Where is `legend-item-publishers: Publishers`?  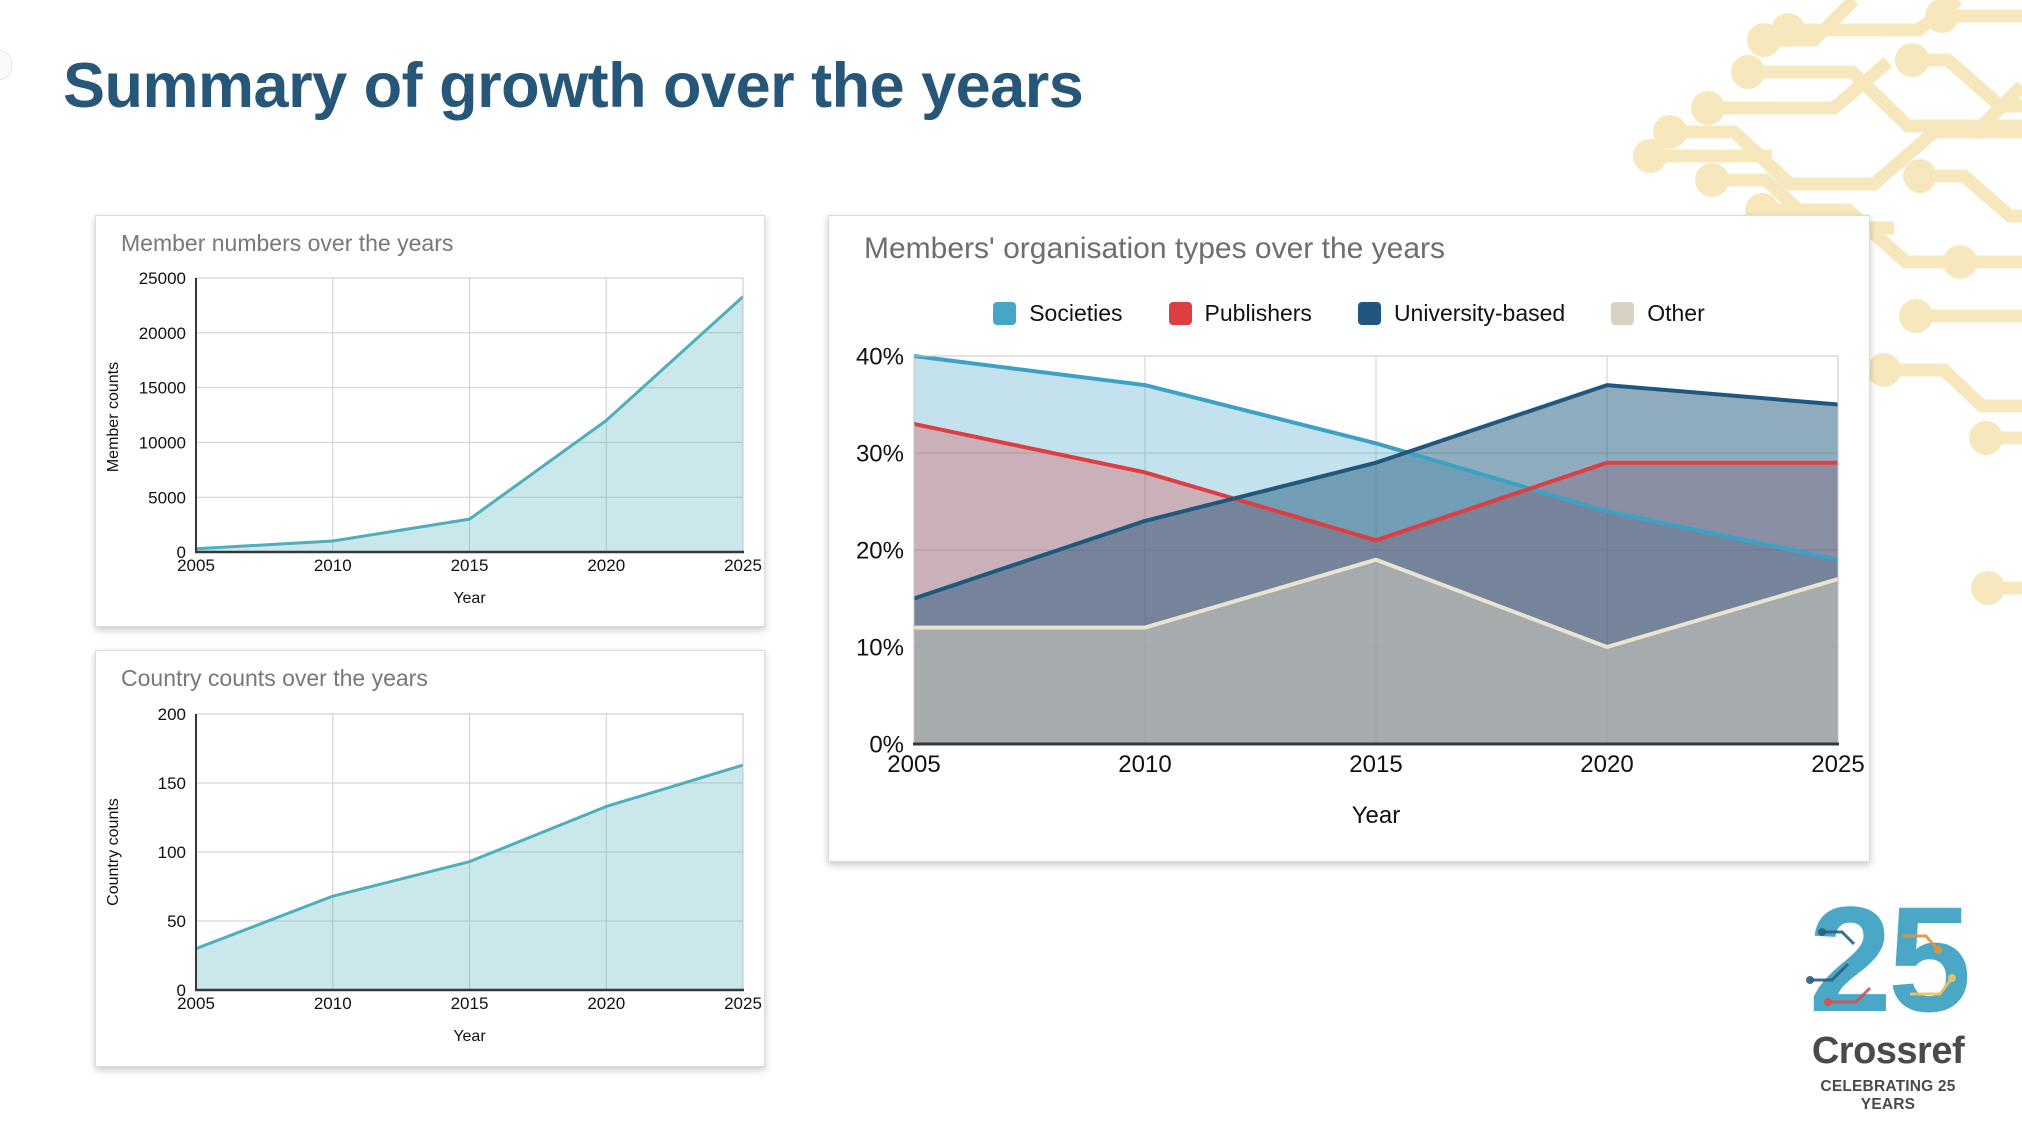 legend-item-publishers: Publishers is located at coordinates (1240, 313).